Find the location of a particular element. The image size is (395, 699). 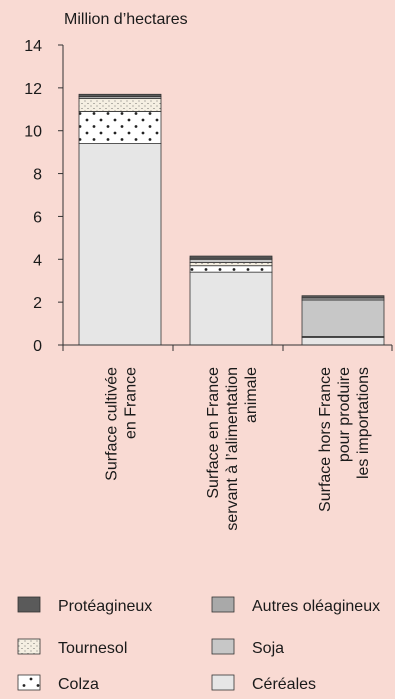

x-category-label-line: pour produire is located at coordinates (344, 414).